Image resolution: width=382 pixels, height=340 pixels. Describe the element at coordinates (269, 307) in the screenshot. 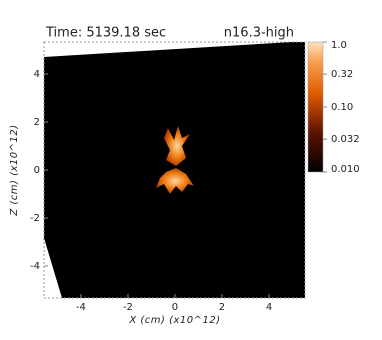

I see `x-tick-label: 4` at that location.